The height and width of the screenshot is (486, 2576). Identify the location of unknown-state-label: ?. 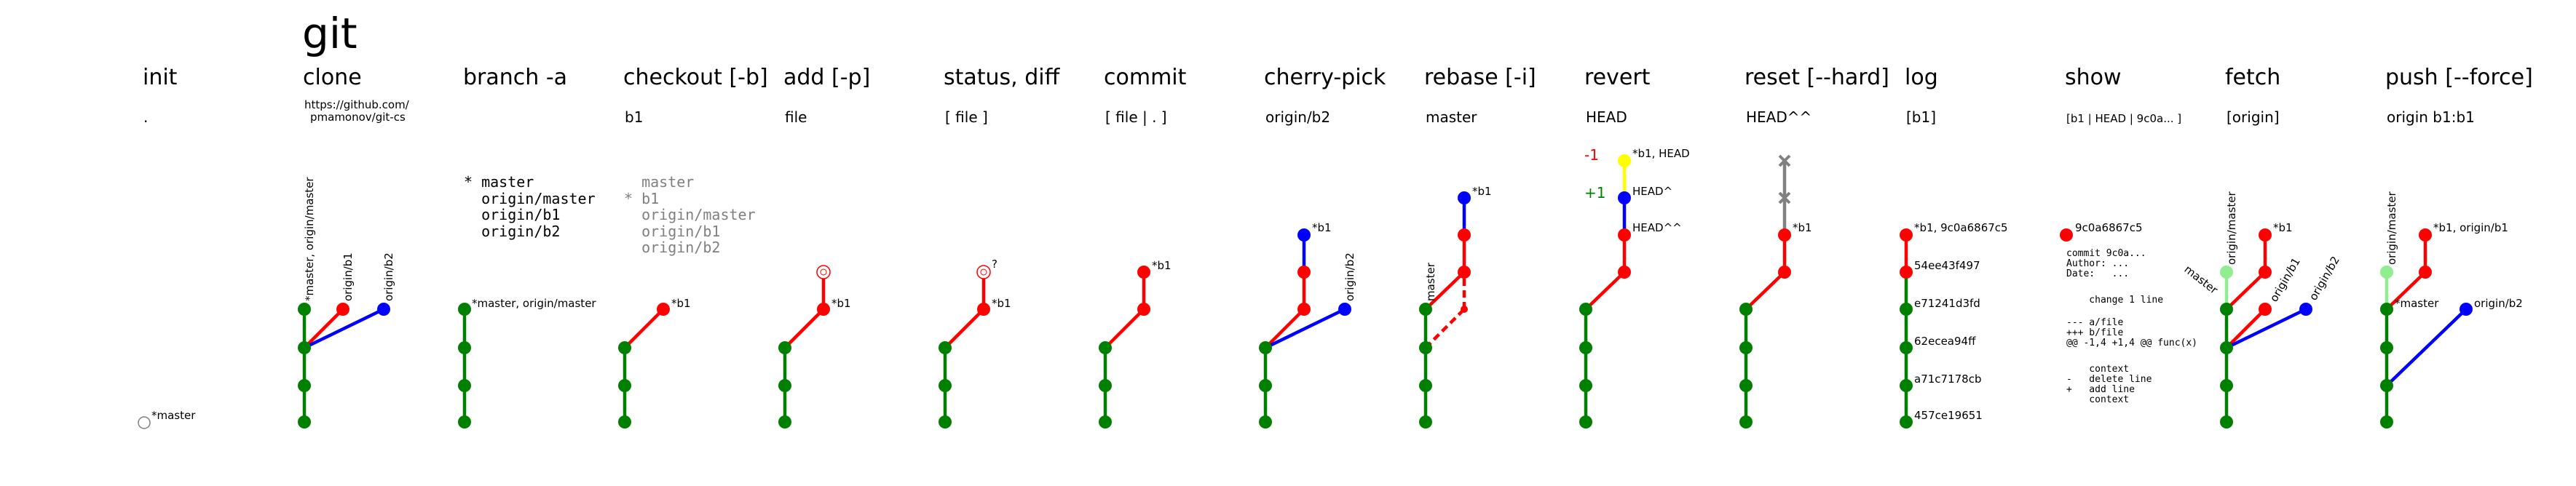
(994, 264).